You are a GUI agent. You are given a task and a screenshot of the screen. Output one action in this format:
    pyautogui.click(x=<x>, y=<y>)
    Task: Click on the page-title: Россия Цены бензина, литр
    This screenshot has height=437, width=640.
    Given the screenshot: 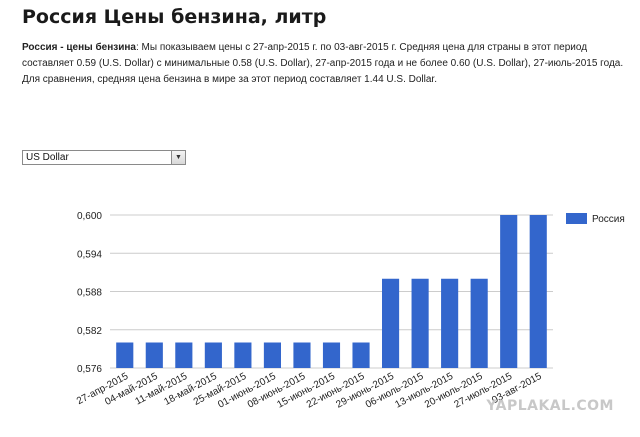 What is the action you would take?
    pyautogui.click(x=174, y=17)
    